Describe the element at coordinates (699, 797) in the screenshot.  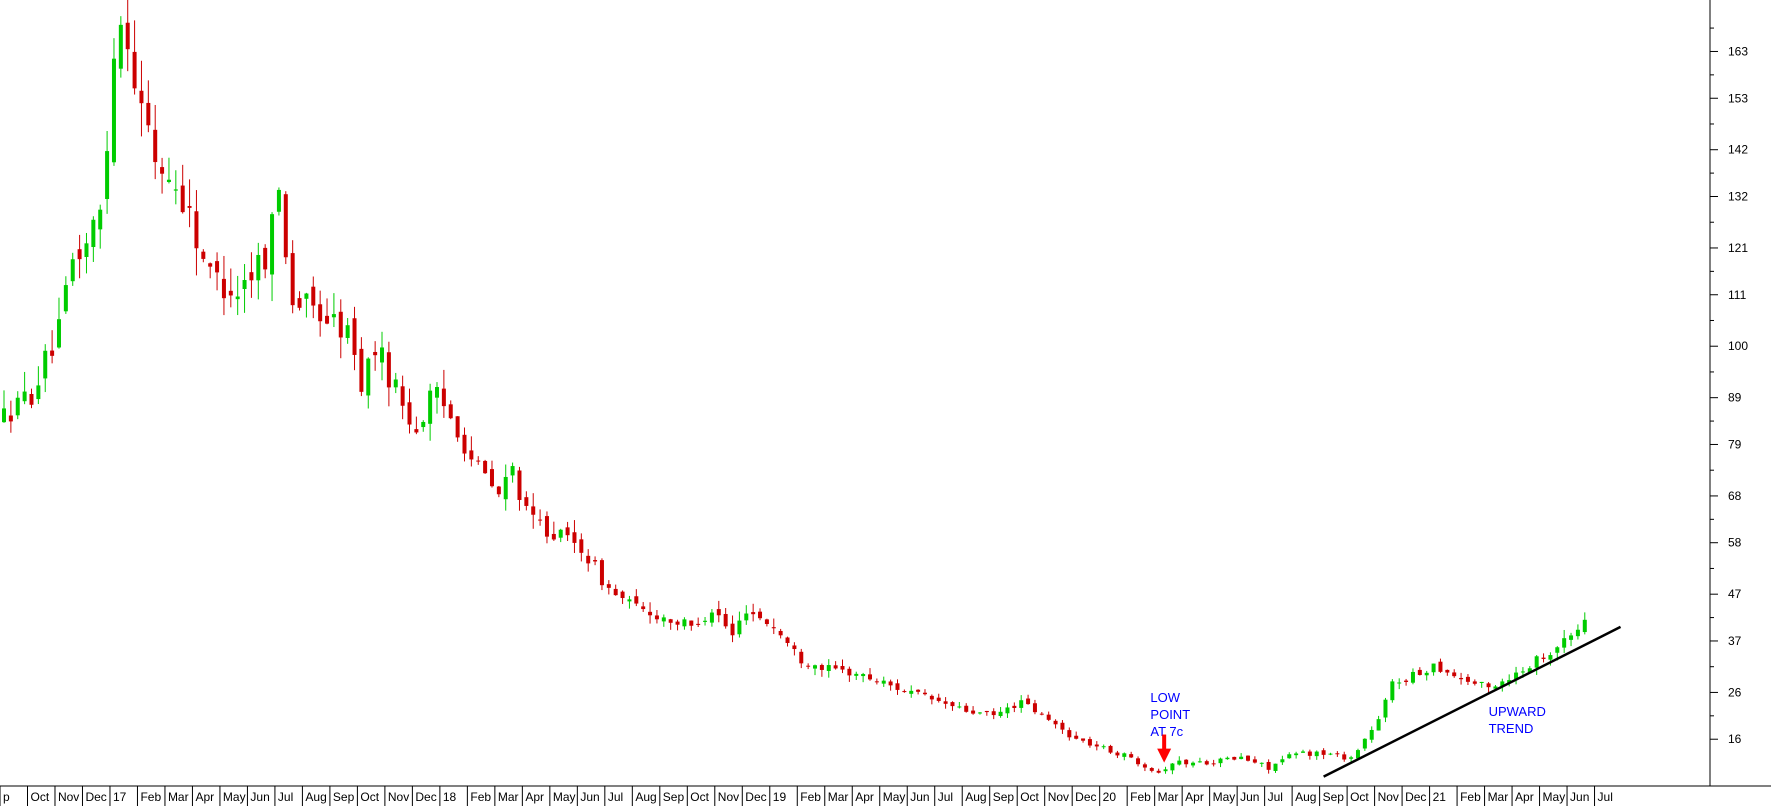
I see `x-month-label: Oct` at that location.